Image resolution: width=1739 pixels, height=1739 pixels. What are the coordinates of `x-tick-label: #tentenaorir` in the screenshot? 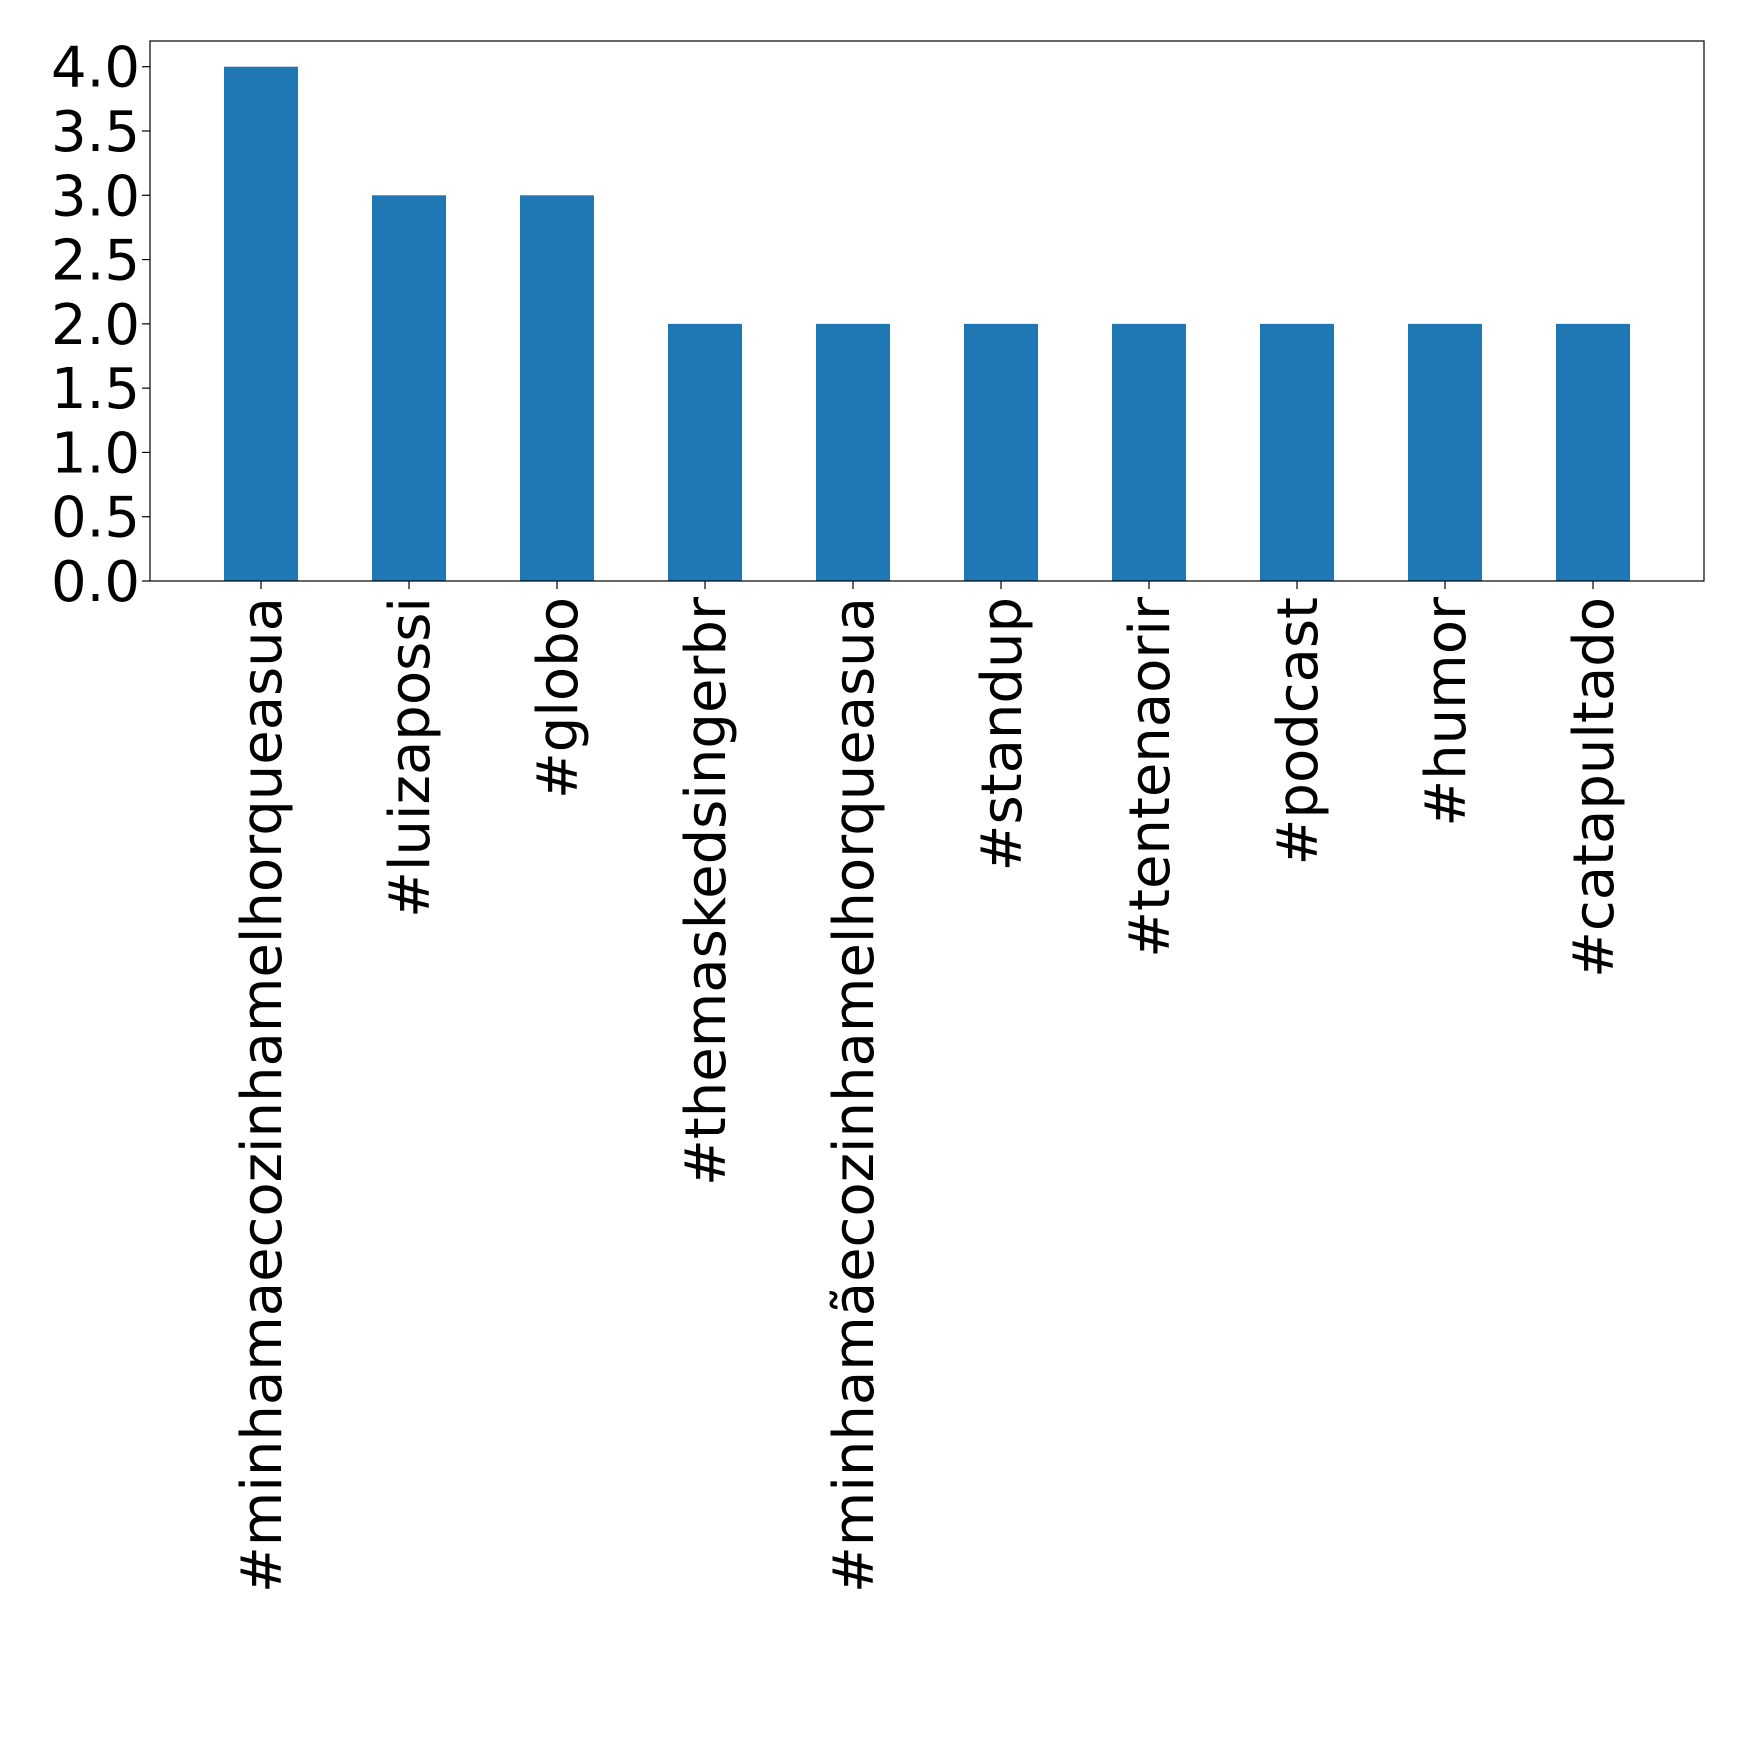 It's located at (1150, 777).